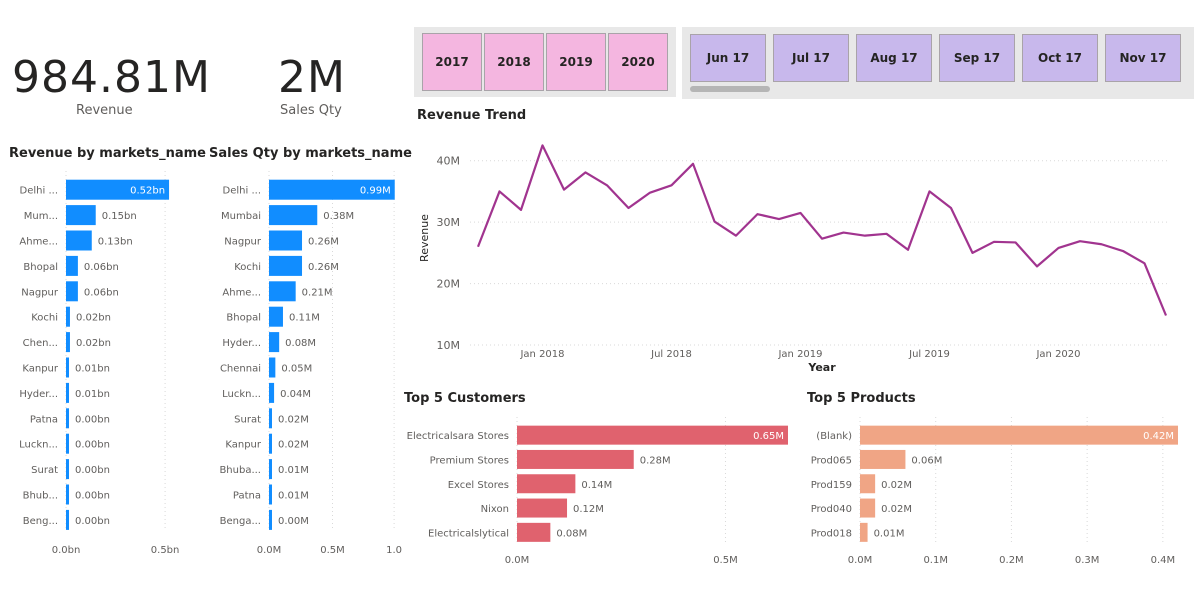 Image resolution: width=1200 pixels, height=600 pixels. What do you see at coordinates (860, 560) in the screenshot?
I see `top-products-x-tick-label: 0.0M` at bounding box center [860, 560].